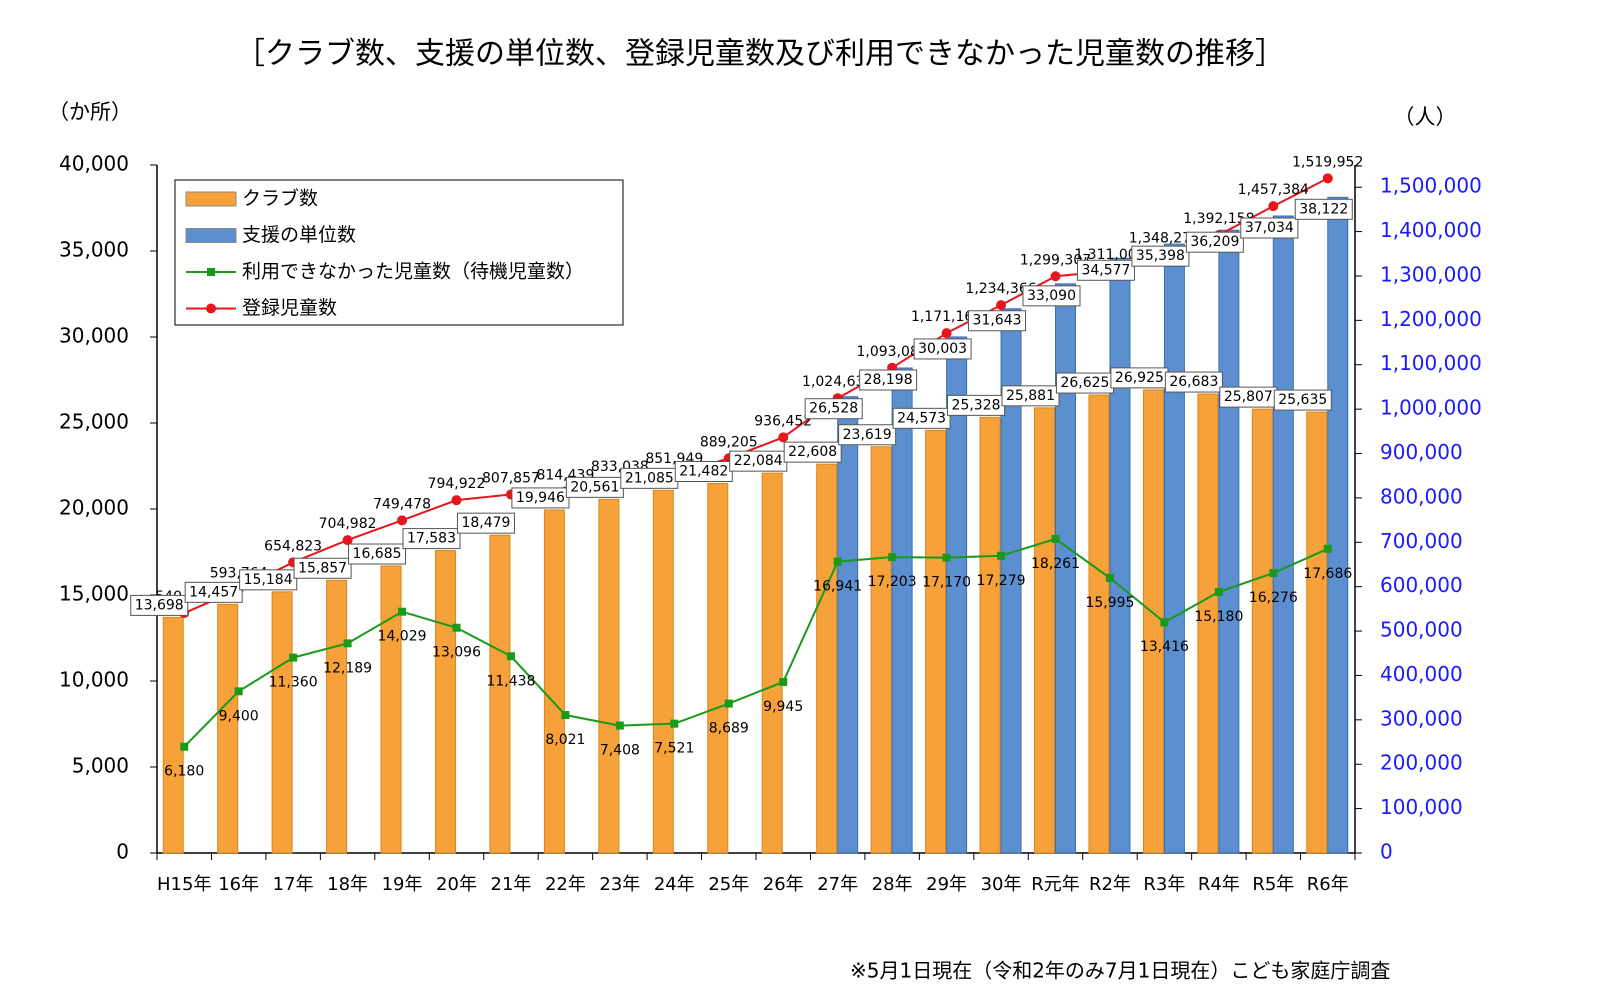 The image size is (1603, 998). I want to click on data-label: 1,299,307, so click(1055, 260).